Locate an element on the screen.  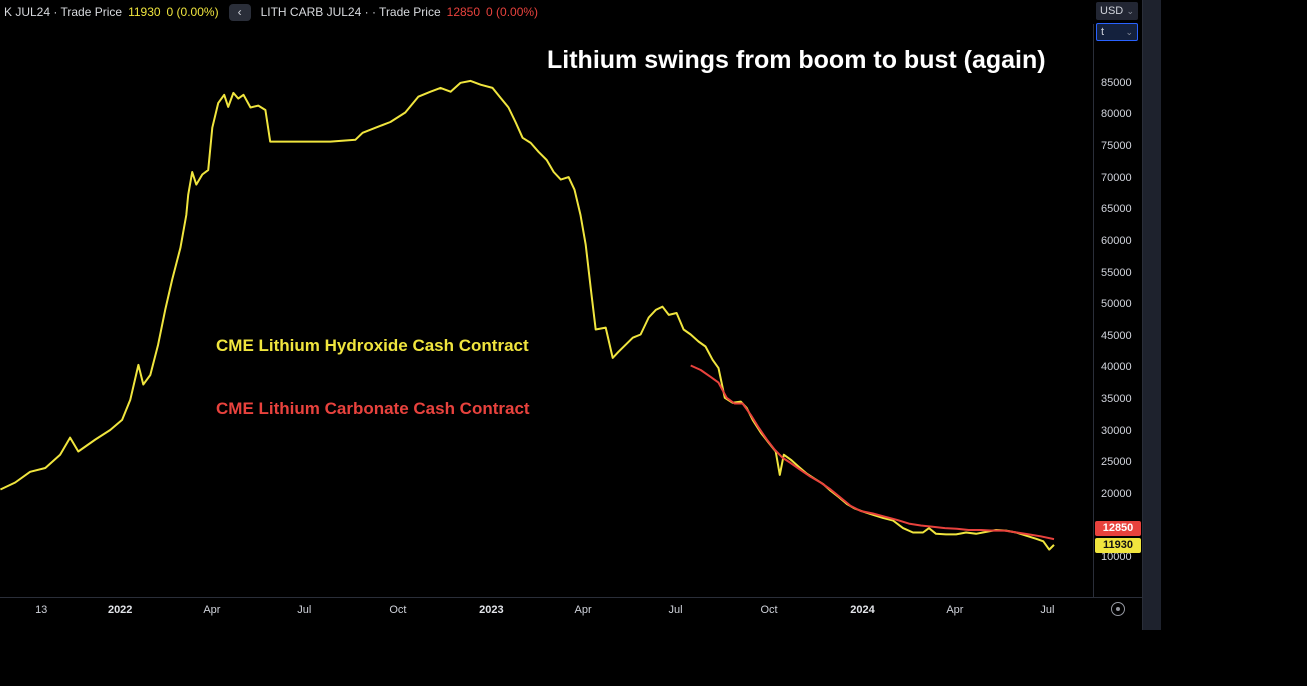
right-panel-strip is located at coordinates (1151, 315).